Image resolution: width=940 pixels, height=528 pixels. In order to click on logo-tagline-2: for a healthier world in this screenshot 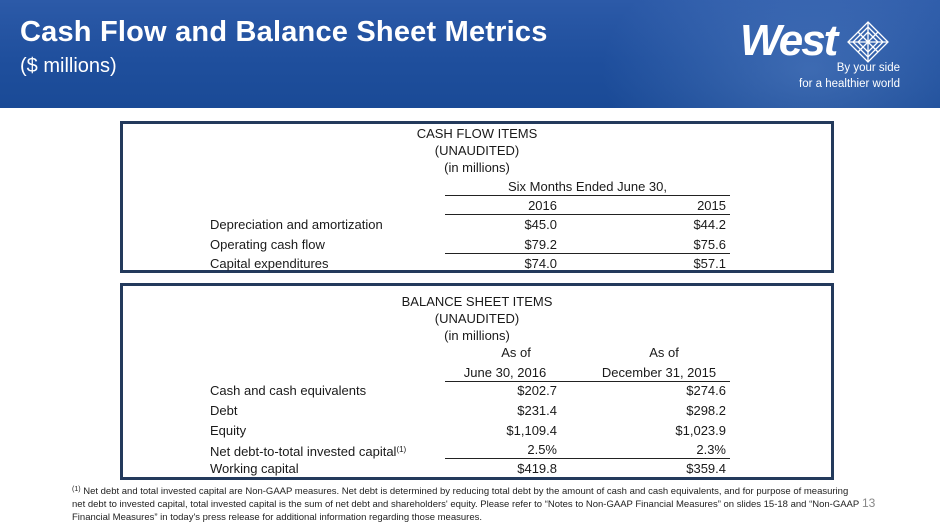, I will do `click(849, 84)`.